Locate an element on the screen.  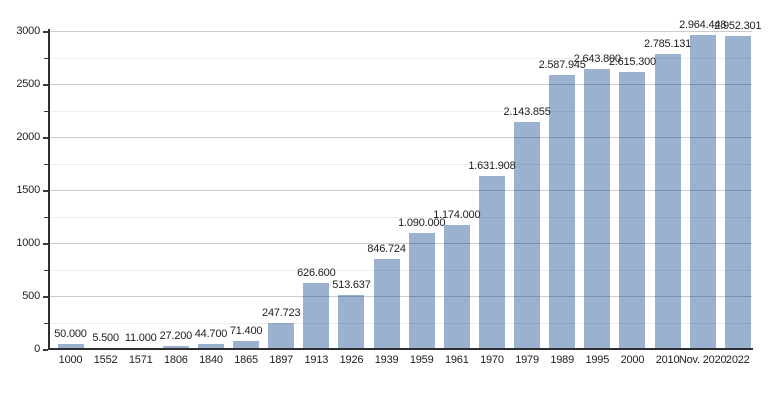
bar-value-label: 1.174.000 is located at coordinates (457, 214).